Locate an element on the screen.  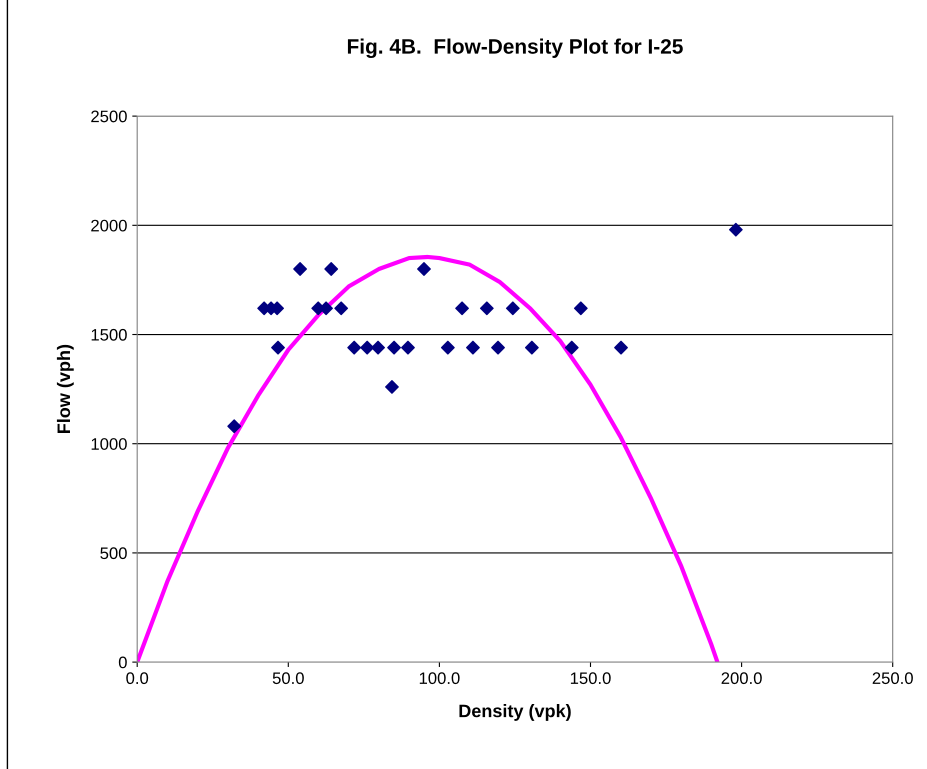
x-tick-label: 150.0 is located at coordinates (590, 678).